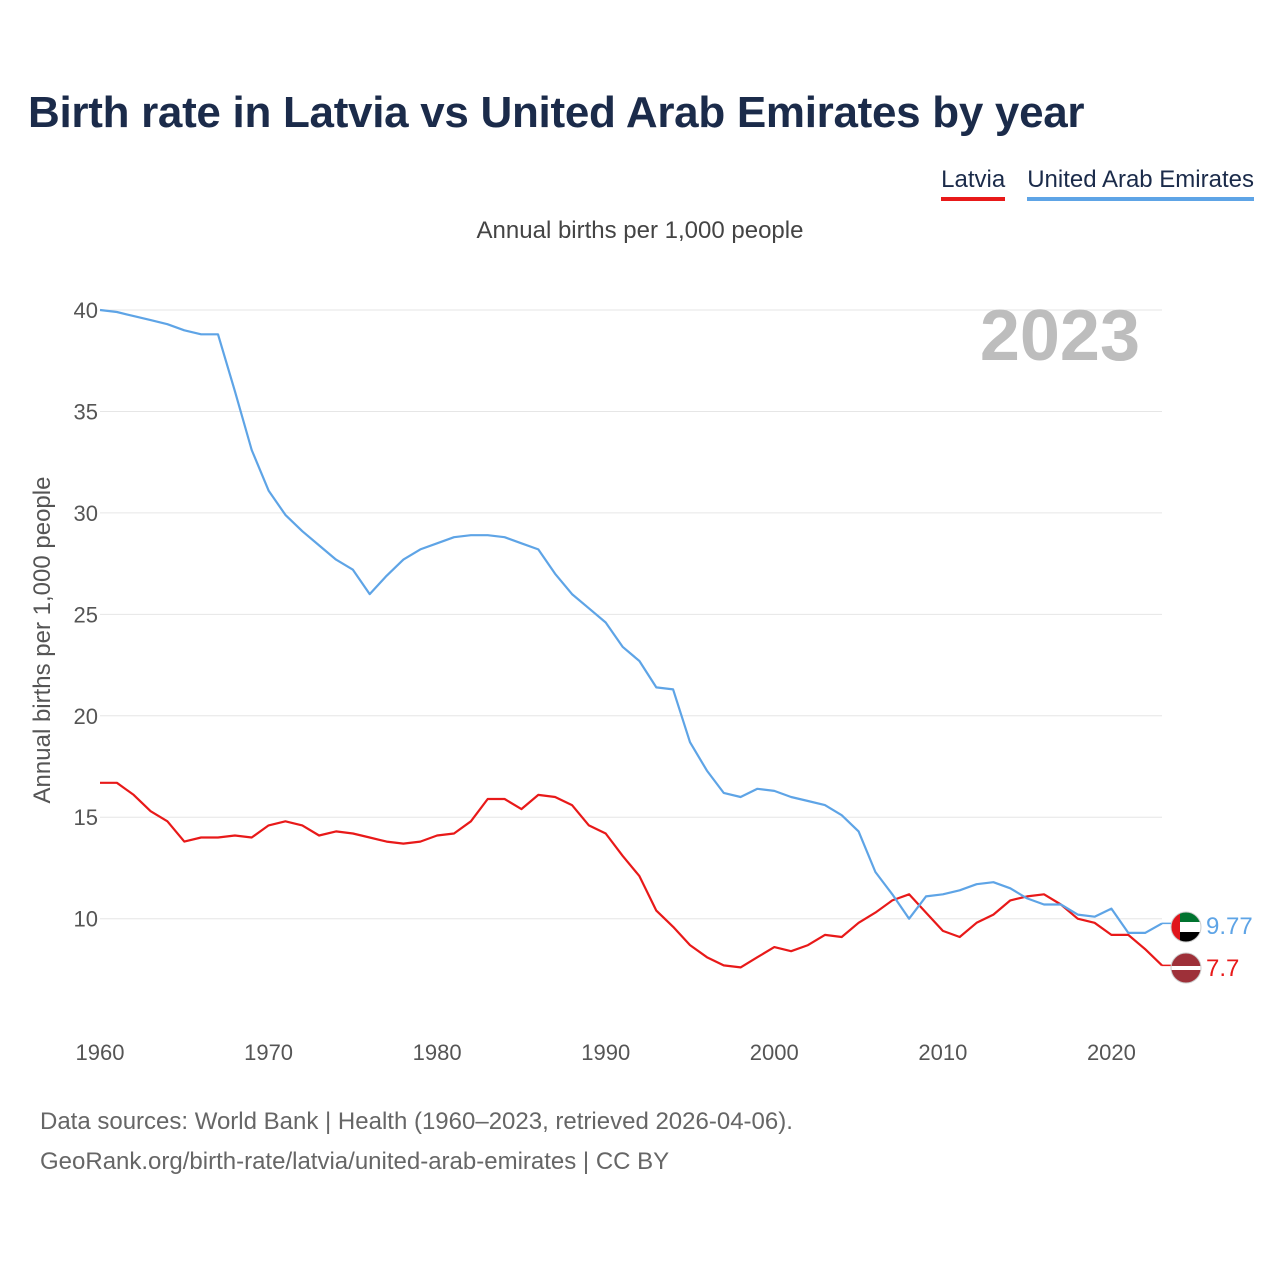 Image resolution: width=1280 pixels, height=1280 pixels. What do you see at coordinates (631, 875) in the screenshot?
I see `series-line-latvia` at bounding box center [631, 875].